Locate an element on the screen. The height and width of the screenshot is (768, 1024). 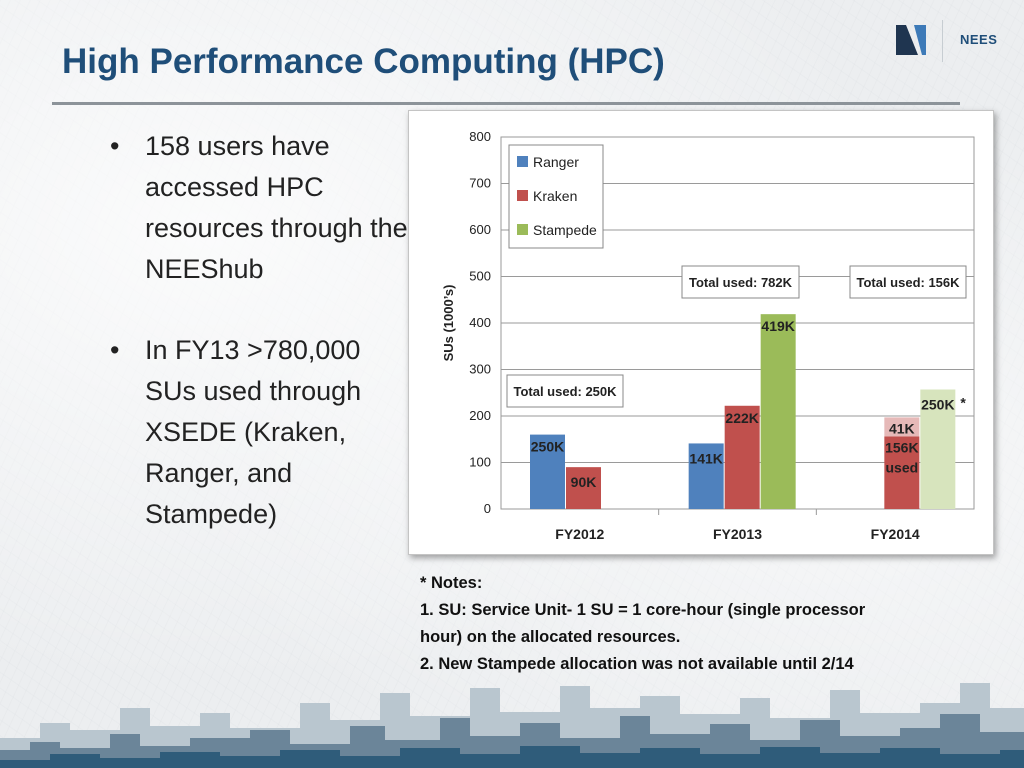
bar-kraken-fy2014 is located at coordinates (902, 472).